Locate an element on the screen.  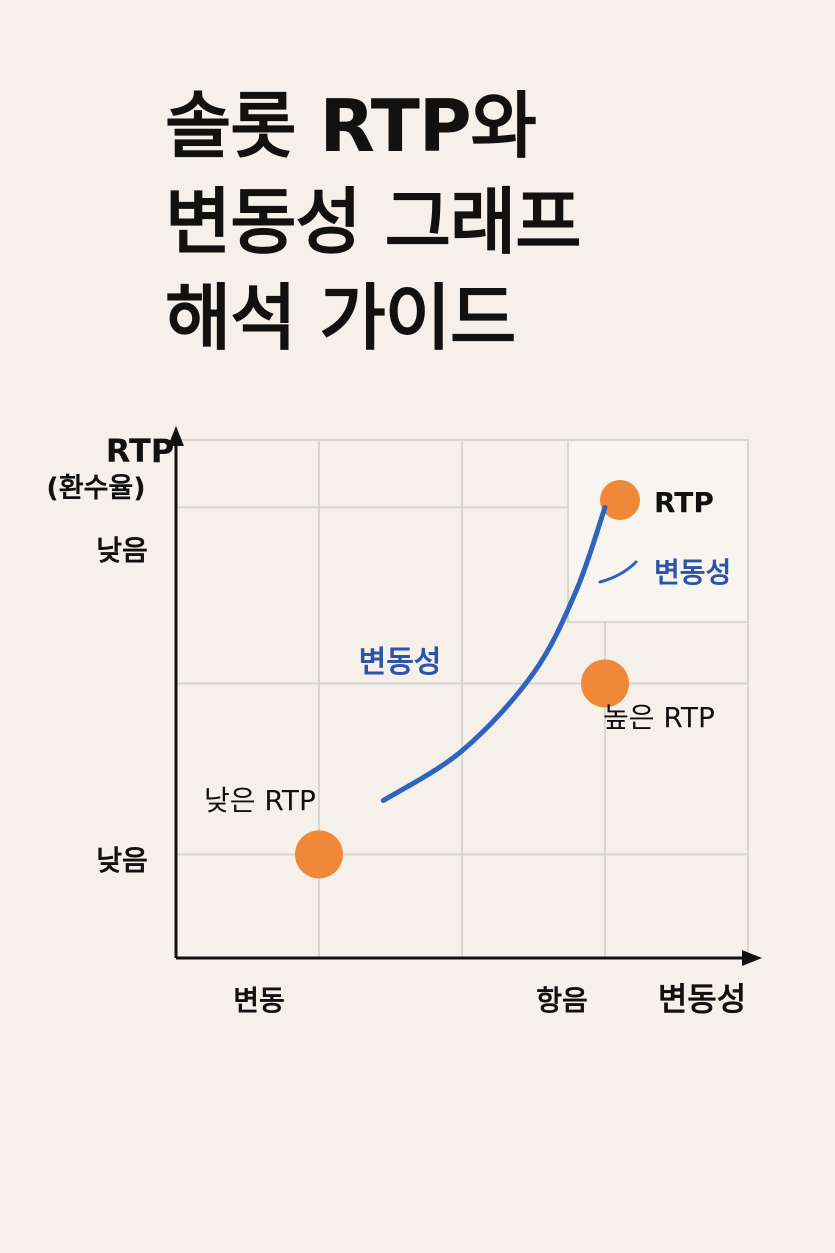
legend-marker-rtp is located at coordinates (620, 500).